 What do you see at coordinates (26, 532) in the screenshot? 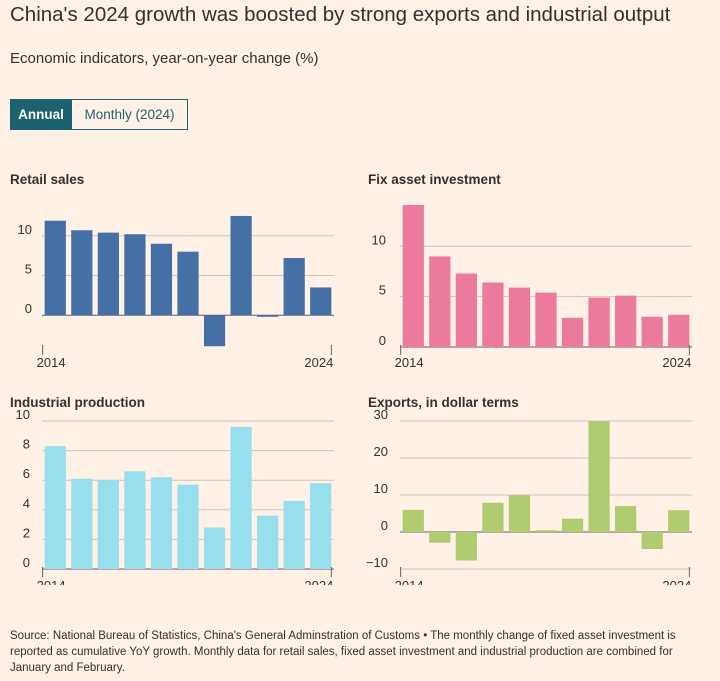
I see `y-tick-label: 2` at bounding box center [26, 532].